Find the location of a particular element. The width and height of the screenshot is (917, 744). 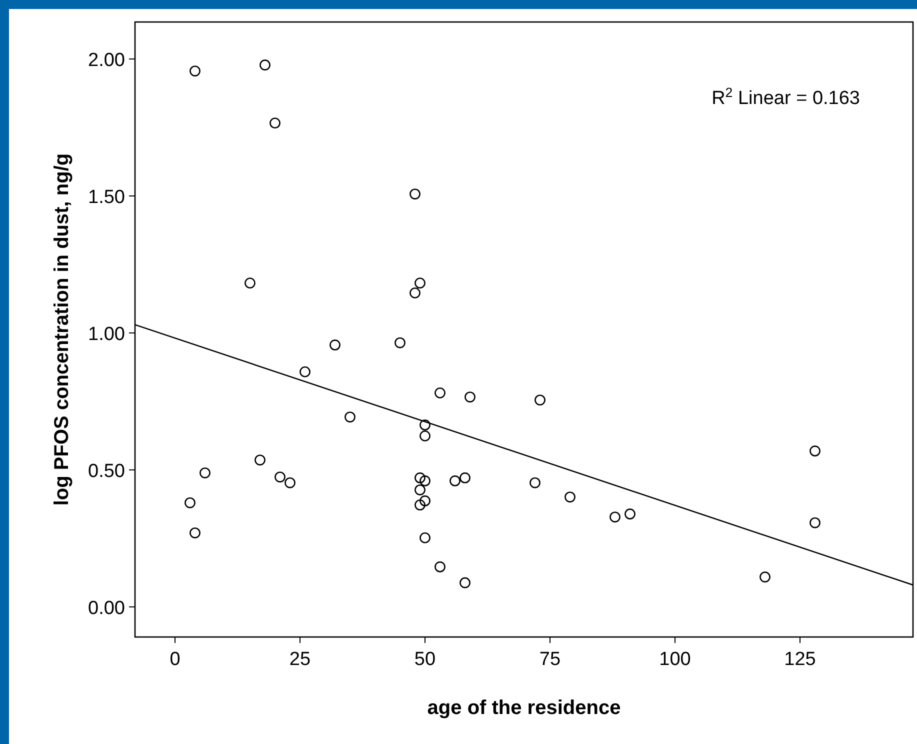

x-tick-label: 125 is located at coordinates (800, 659).